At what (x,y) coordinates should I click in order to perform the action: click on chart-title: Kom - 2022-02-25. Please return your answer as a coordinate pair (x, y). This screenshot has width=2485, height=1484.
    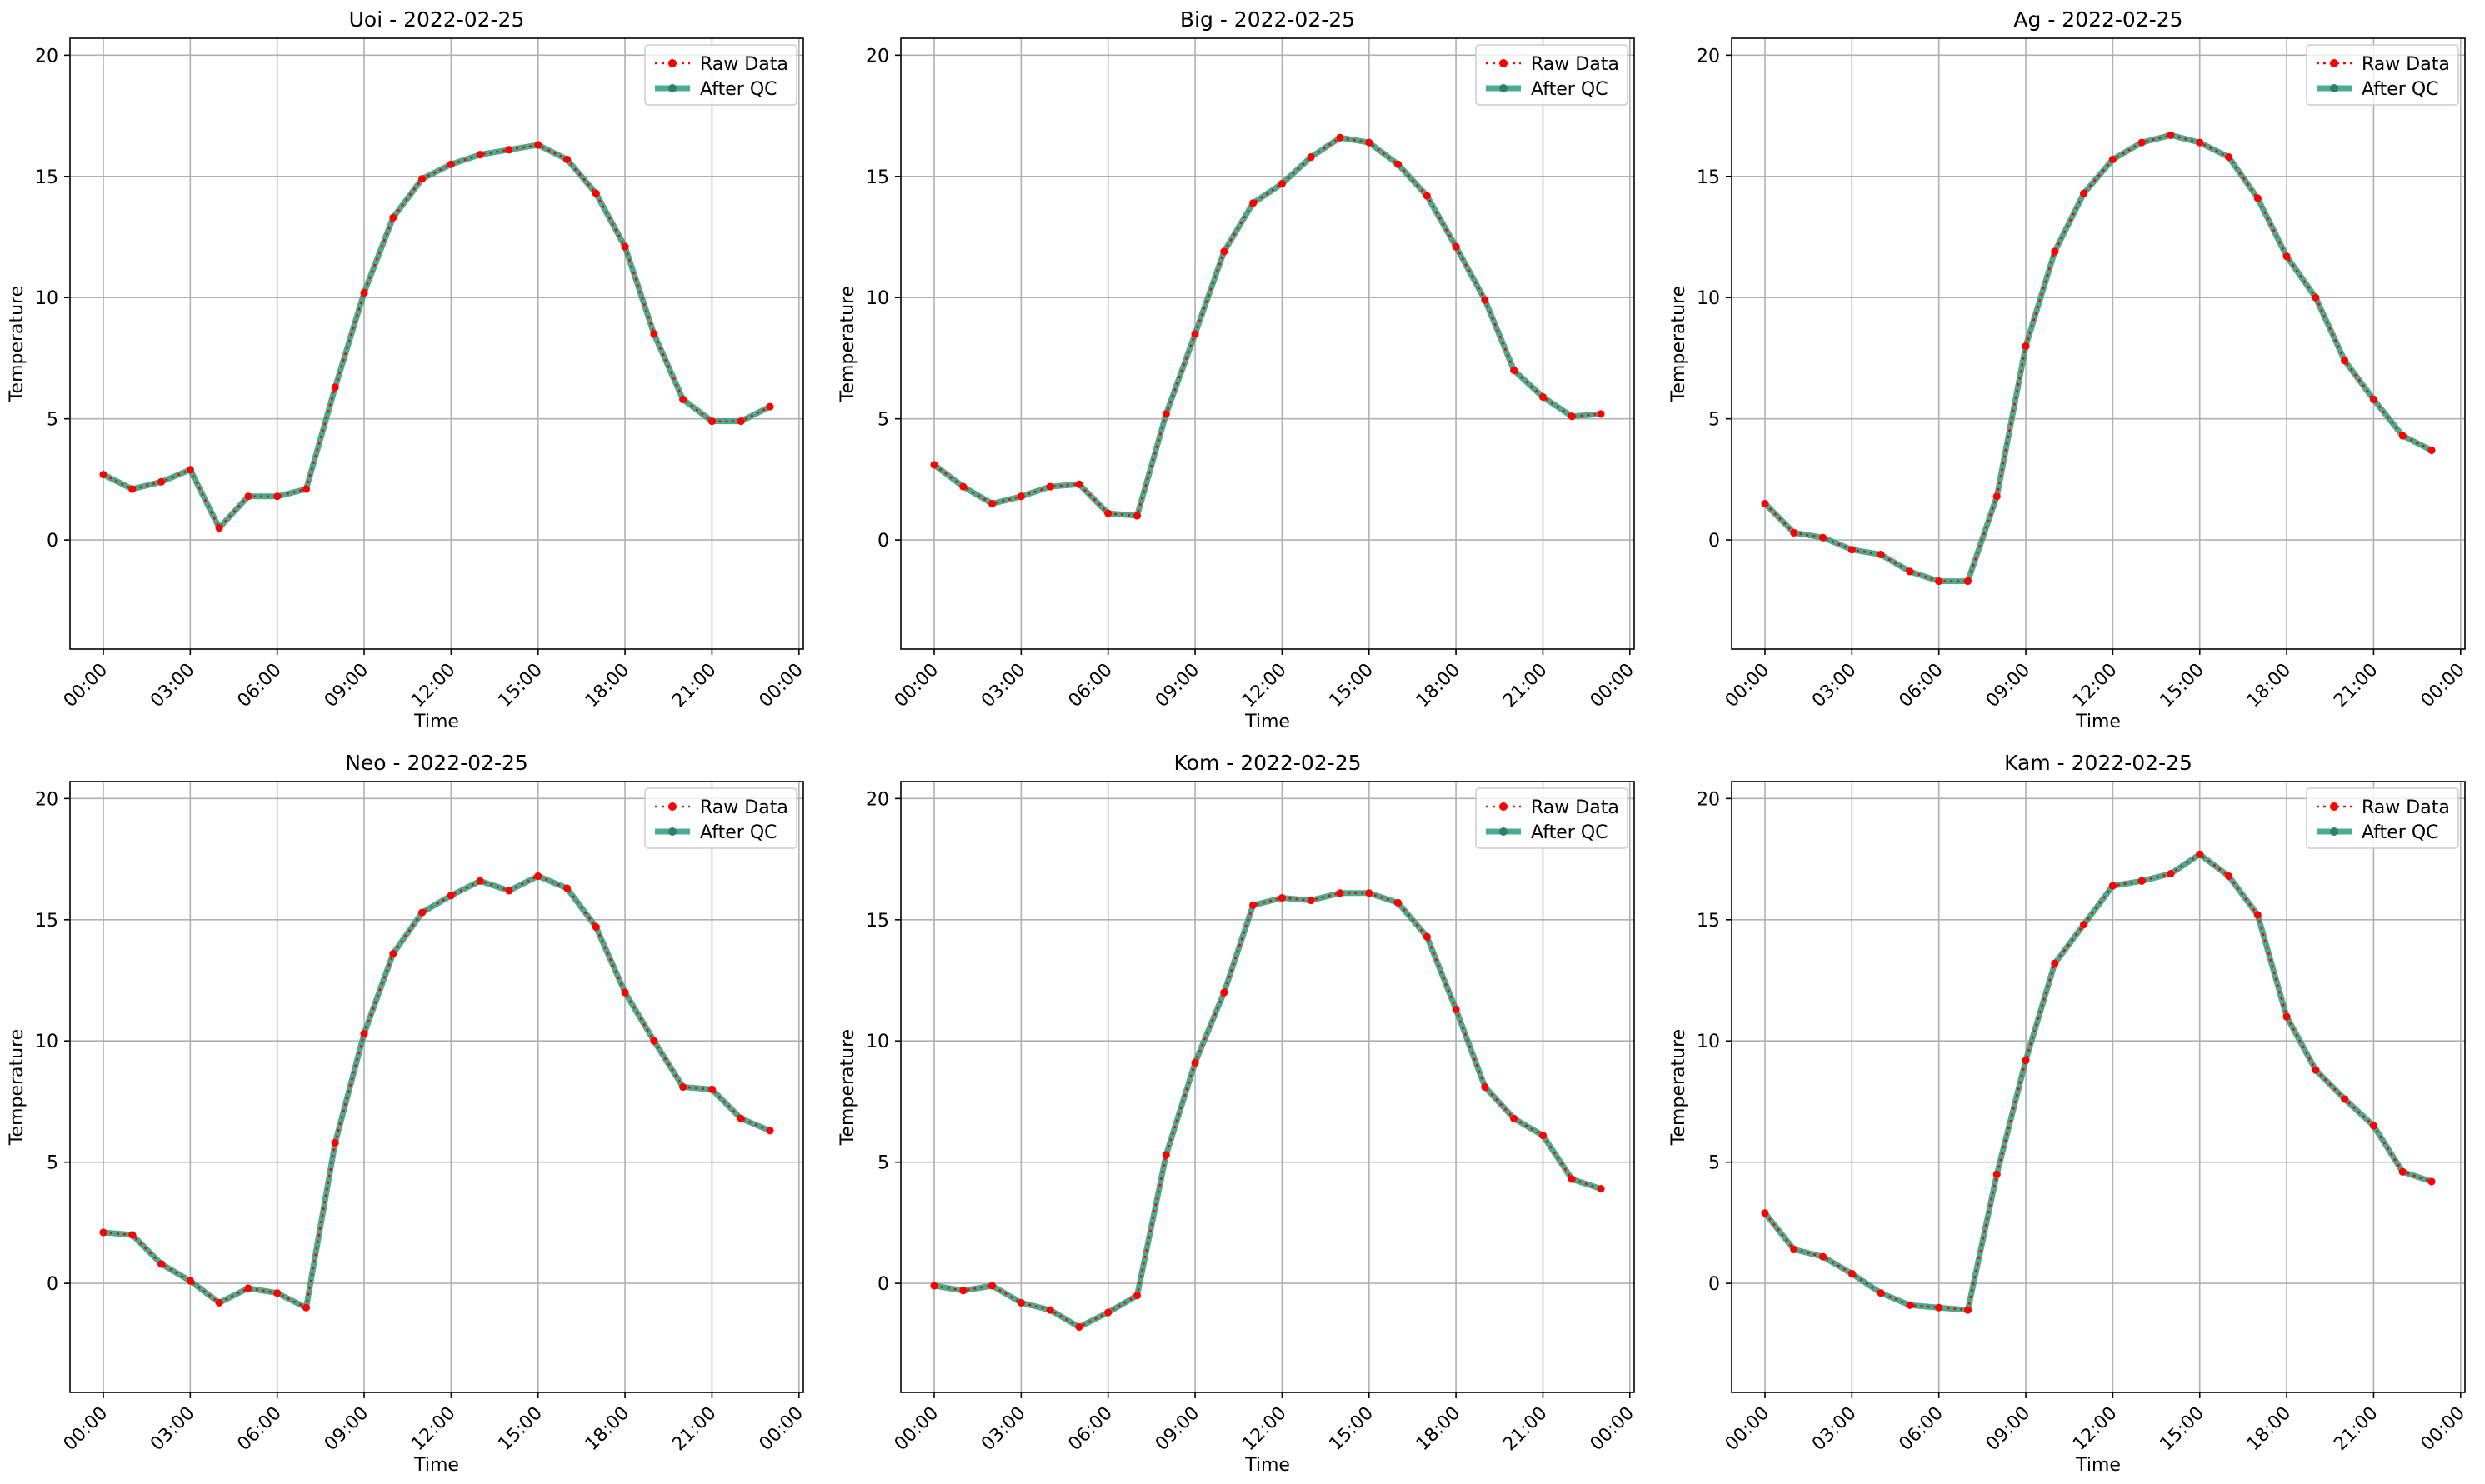
    Looking at the image, I should click on (1268, 763).